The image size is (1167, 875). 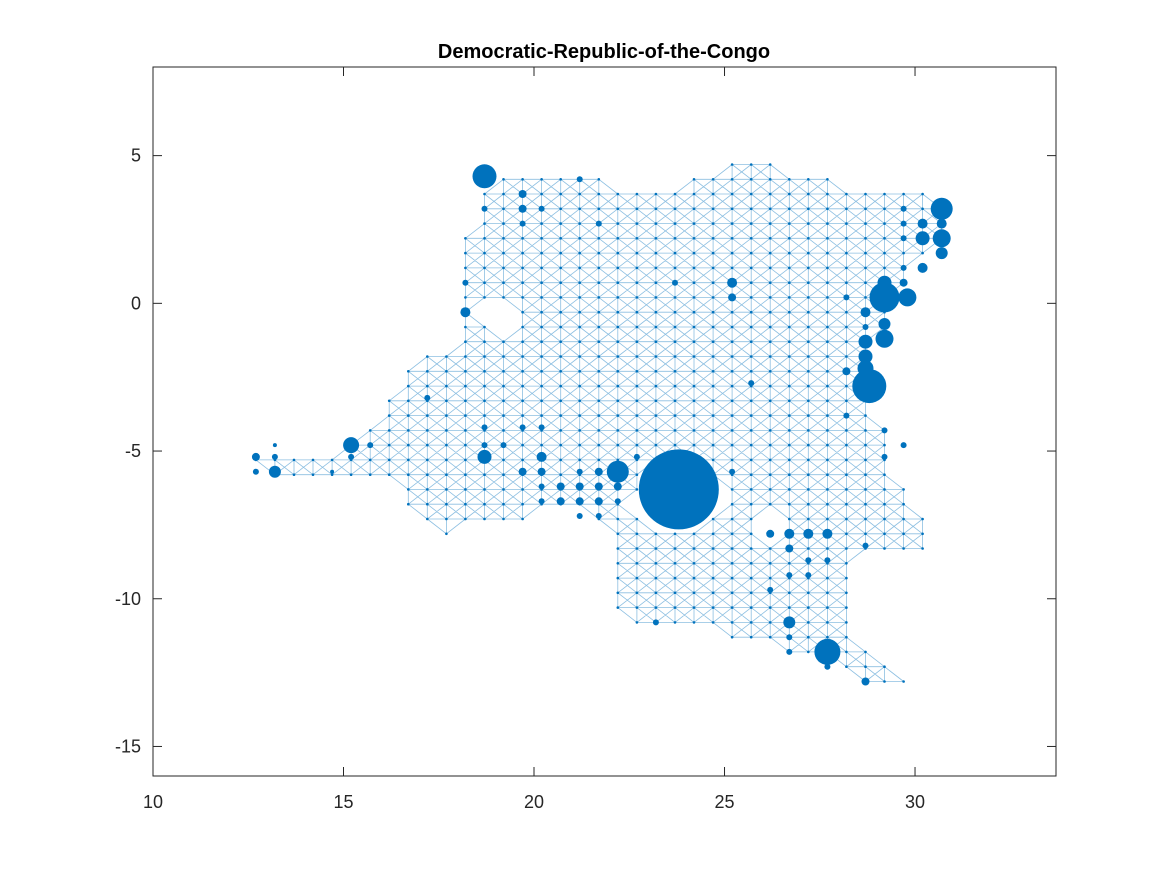 What do you see at coordinates (604, 52) in the screenshot?
I see `chart-title: Democratic-Republic-of-the-Congo` at bounding box center [604, 52].